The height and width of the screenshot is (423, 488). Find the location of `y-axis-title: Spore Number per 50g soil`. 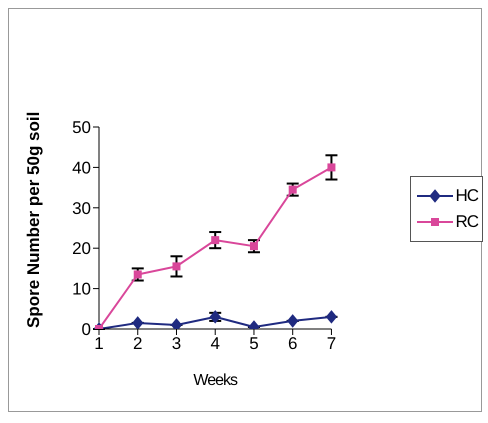

y-axis-title: Spore Number per 50g soil is located at coordinates (34, 220).